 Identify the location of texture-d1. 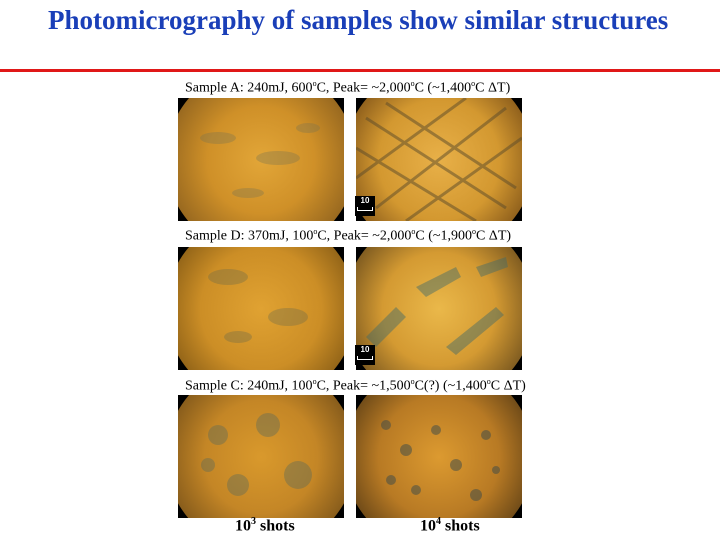
(258, 306).